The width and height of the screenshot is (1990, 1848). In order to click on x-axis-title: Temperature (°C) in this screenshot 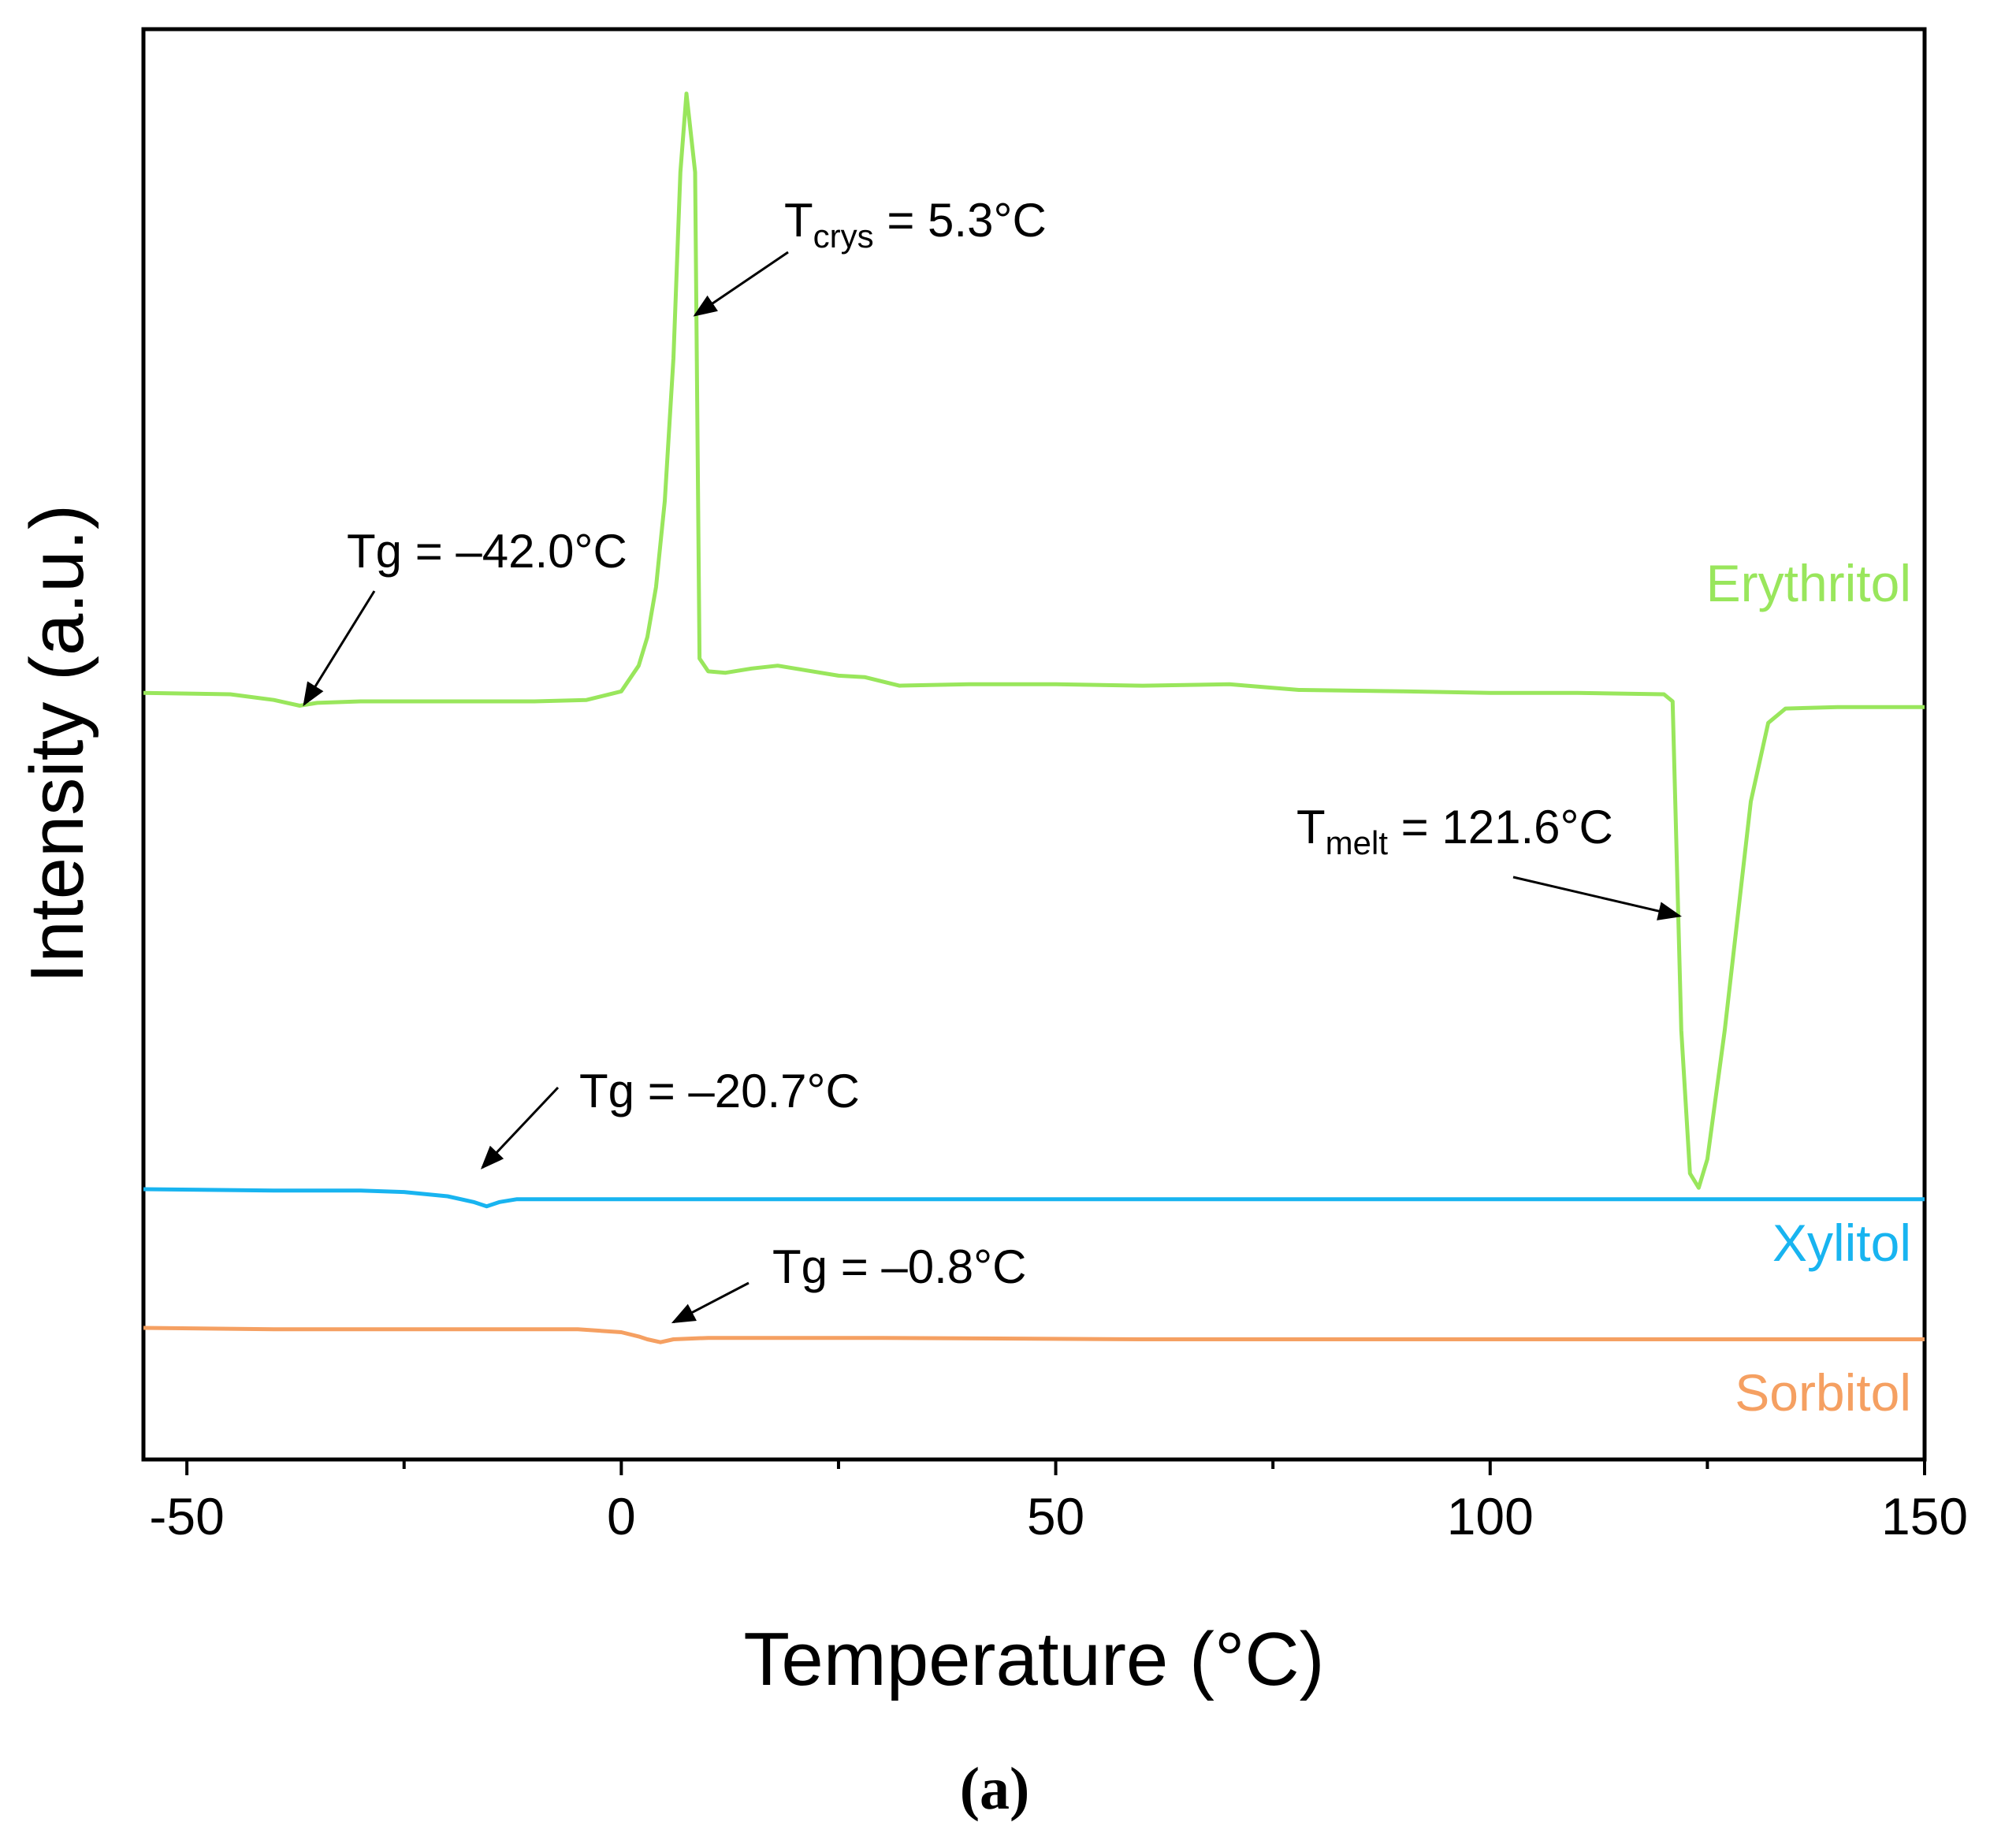, I will do `click(1034, 1659)`.